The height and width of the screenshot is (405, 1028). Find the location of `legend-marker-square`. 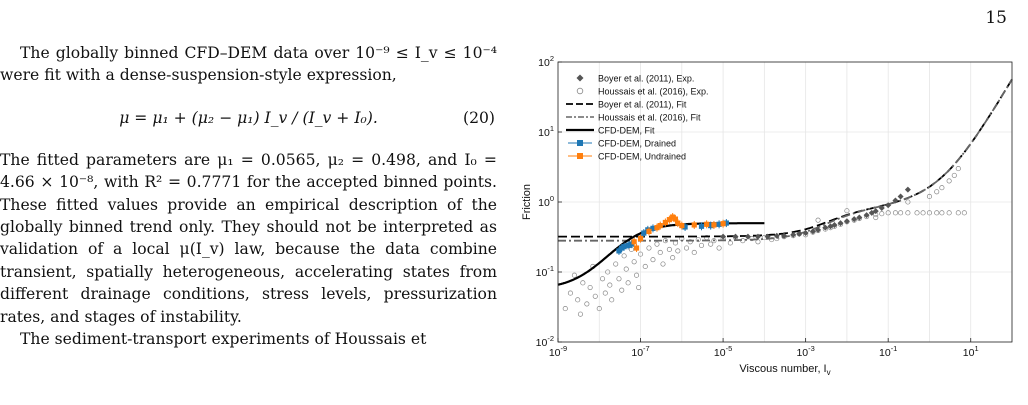

legend-marker-square is located at coordinates (580, 143).